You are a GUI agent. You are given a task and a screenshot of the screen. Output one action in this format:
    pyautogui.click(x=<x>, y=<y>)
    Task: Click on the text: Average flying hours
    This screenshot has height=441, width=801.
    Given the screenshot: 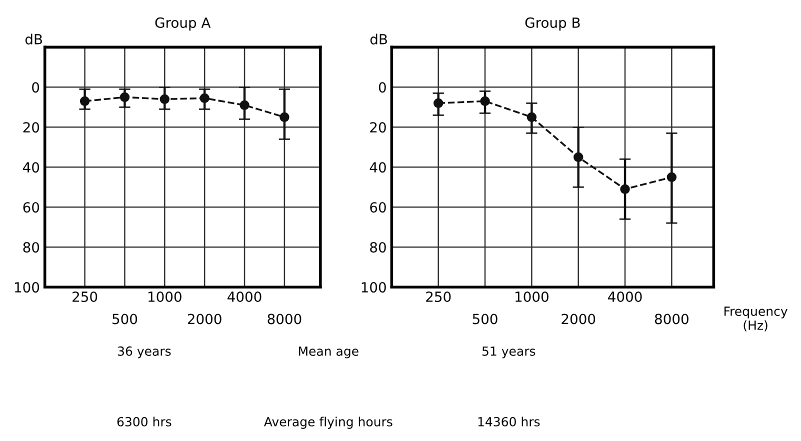 What is the action you would take?
    pyautogui.click(x=328, y=422)
    